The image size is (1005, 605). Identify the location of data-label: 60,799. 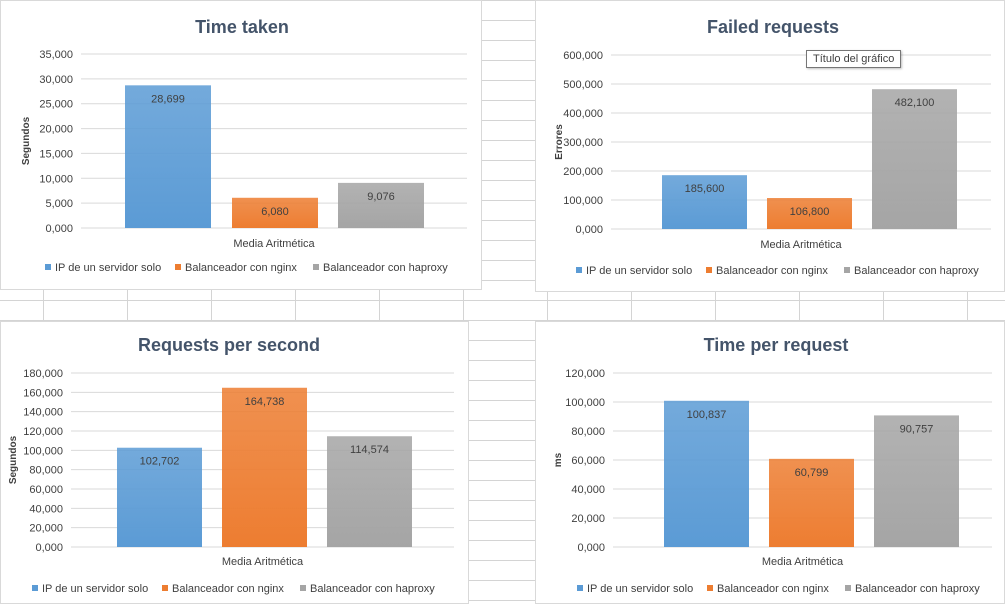
(812, 473).